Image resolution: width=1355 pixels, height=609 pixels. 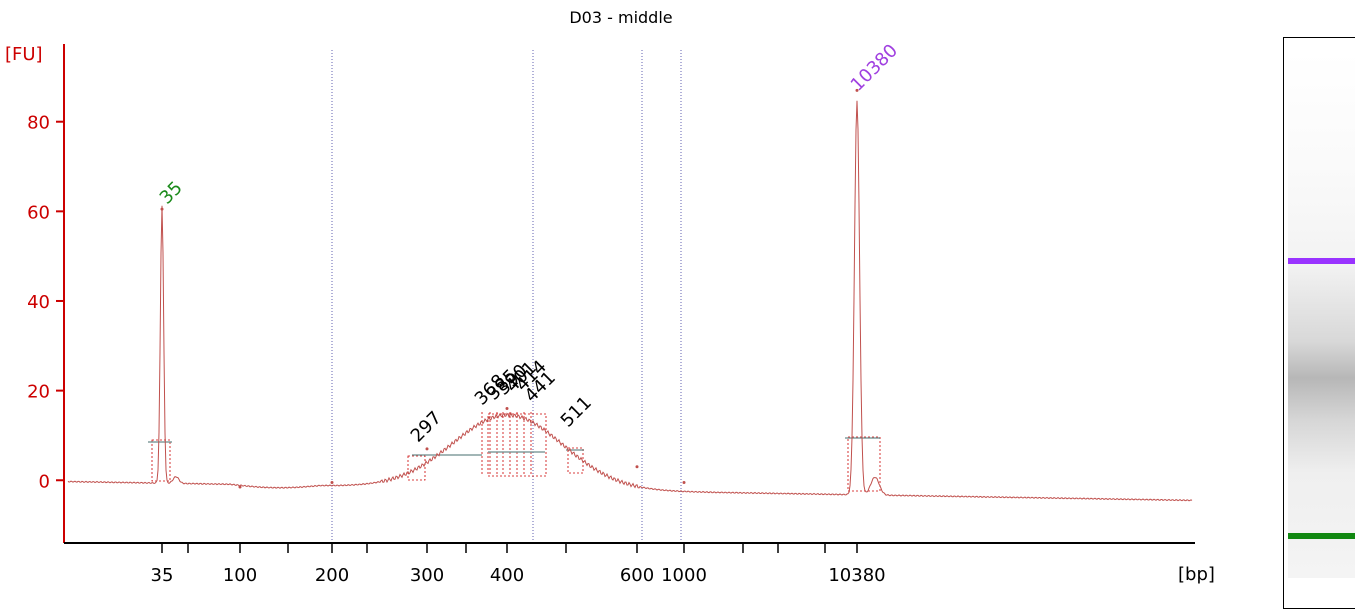 I want to click on gel-image, so click(x=1319, y=323).